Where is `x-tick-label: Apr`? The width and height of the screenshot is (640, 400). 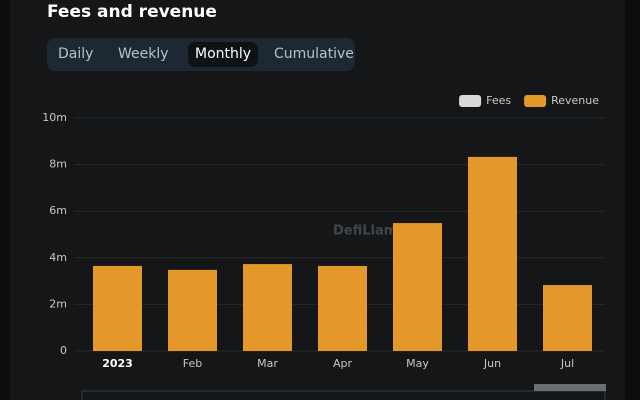 x-tick-label: Apr is located at coordinates (343, 363).